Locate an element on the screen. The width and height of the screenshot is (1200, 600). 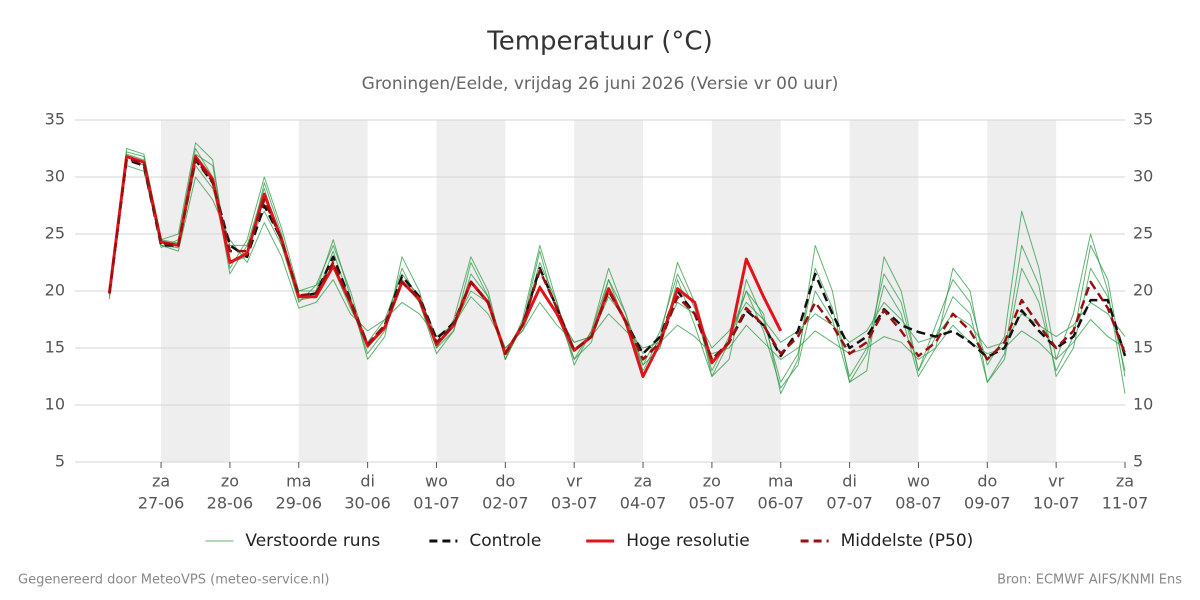
x-tick-date: 09-07 is located at coordinates (987, 503).